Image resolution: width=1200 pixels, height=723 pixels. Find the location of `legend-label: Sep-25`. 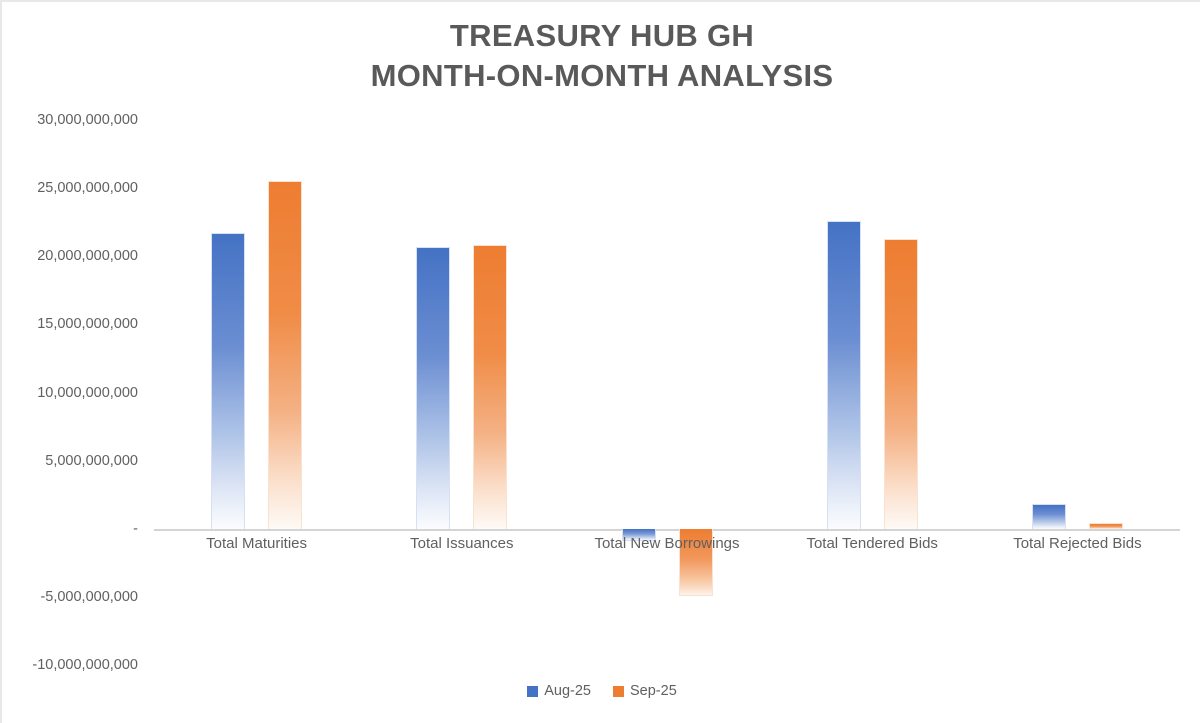

legend-label: Sep-25 is located at coordinates (653, 691).